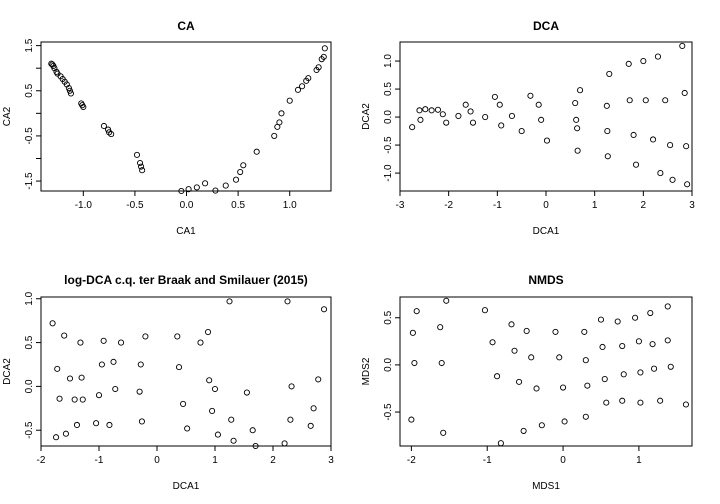  I want to click on y-tick-label: -1.5, so click(29, 181).